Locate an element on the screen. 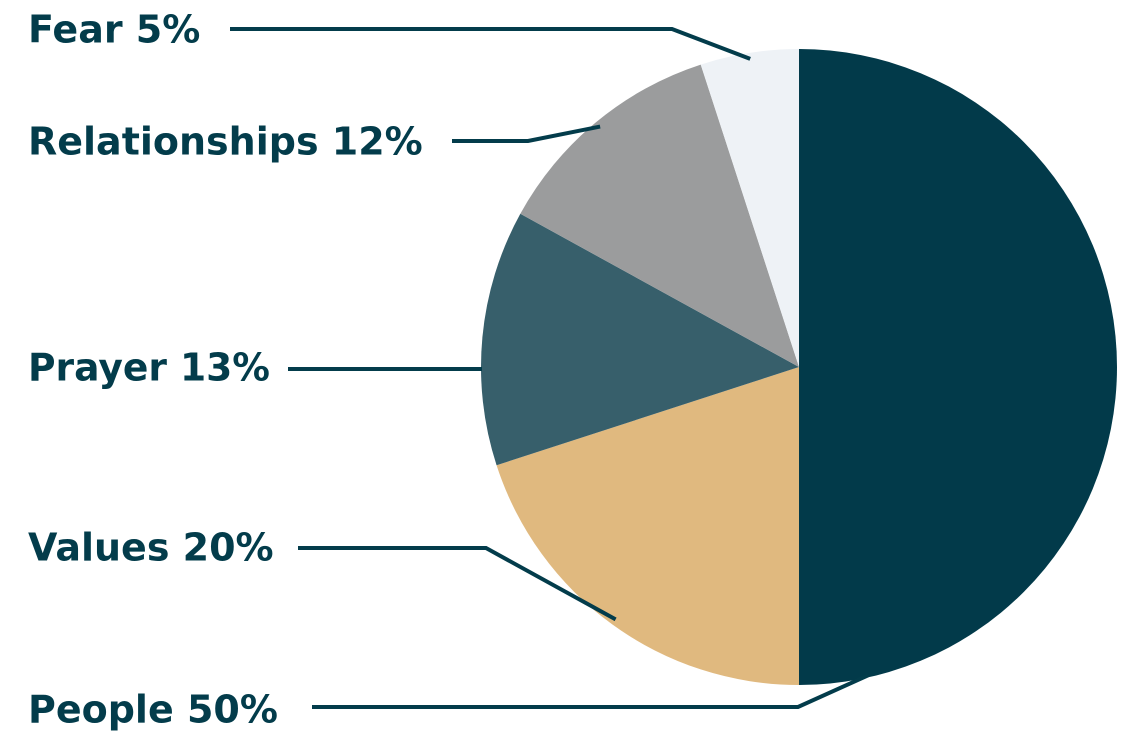 The image size is (1144, 745). leader-line-people is located at coordinates (590, 691).